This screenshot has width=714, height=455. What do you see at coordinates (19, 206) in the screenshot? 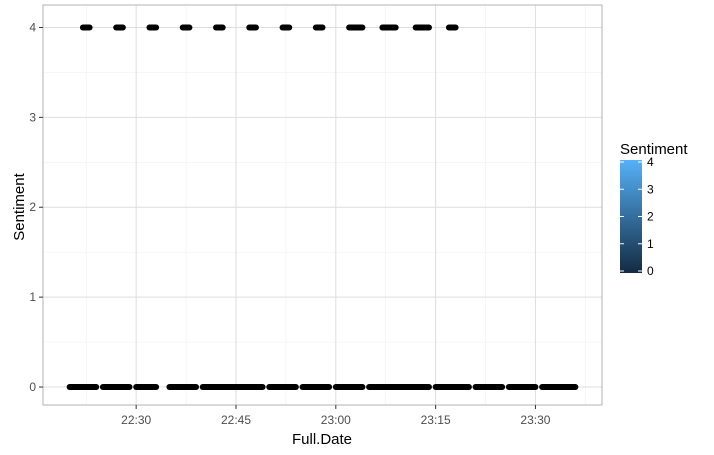
I see `y-axis-title: Sentiment` at bounding box center [19, 206].